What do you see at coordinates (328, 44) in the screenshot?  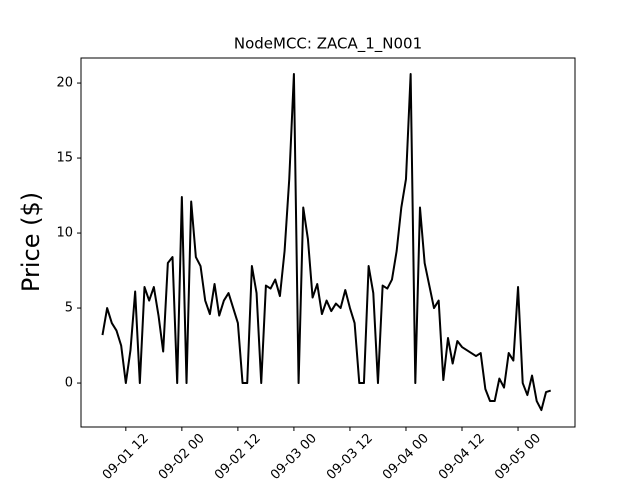 I see `chart-title: NodeMCC: ZACA_1_N001` at bounding box center [328, 44].